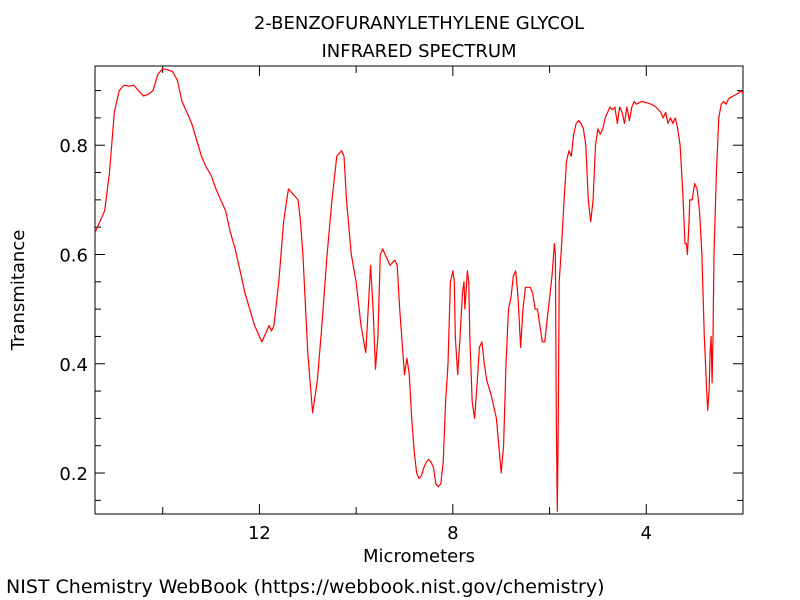 This screenshot has width=800, height=600. What do you see at coordinates (73, 474) in the screenshot?
I see `y-tick-label: 0.2` at bounding box center [73, 474].